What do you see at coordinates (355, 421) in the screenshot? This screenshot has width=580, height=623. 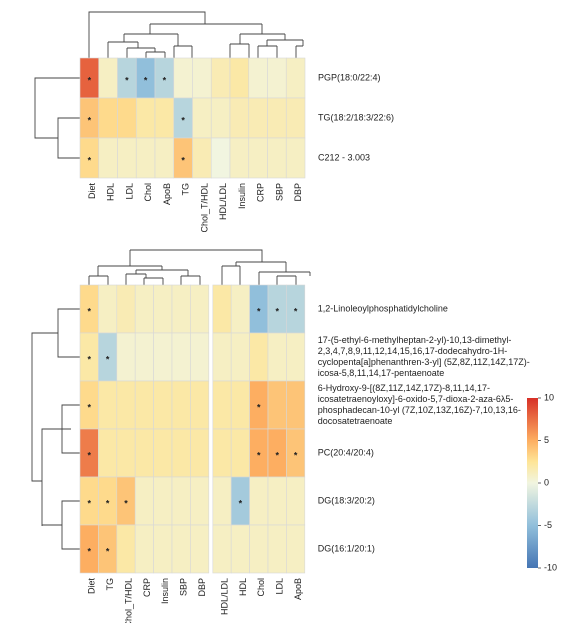 I see `row-label: docosatetraenoate` at bounding box center [355, 421].